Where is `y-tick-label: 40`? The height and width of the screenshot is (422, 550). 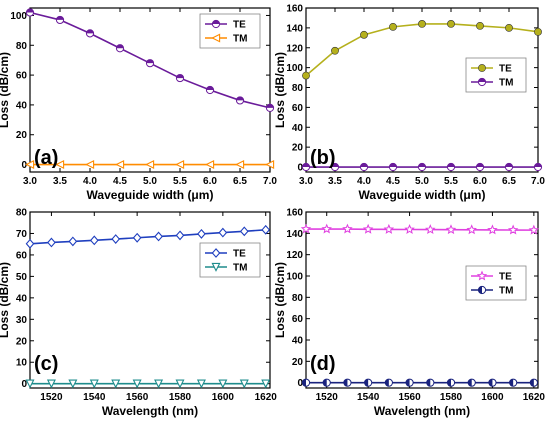
y-tick-label: 40 is located at coordinates (22, 105).